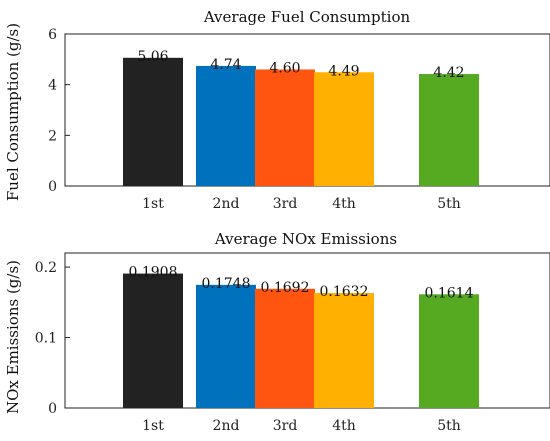 Image resolution: width=550 pixels, height=441 pixels. Describe the element at coordinates (284, 68) in the screenshot. I see `data-label: 4.60` at that location.